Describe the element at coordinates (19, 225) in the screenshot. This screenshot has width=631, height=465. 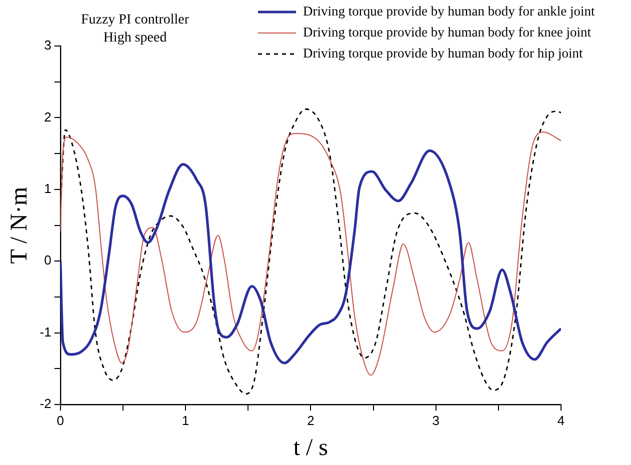
I see `y-axis-title: T / N·m` at that location.